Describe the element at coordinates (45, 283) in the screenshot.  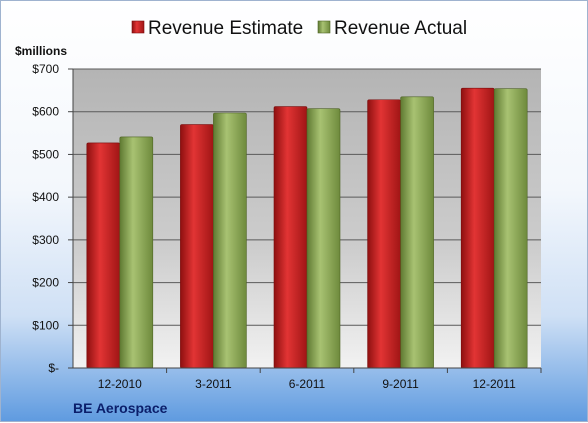
I see `y-tick-label: $200` at that location.